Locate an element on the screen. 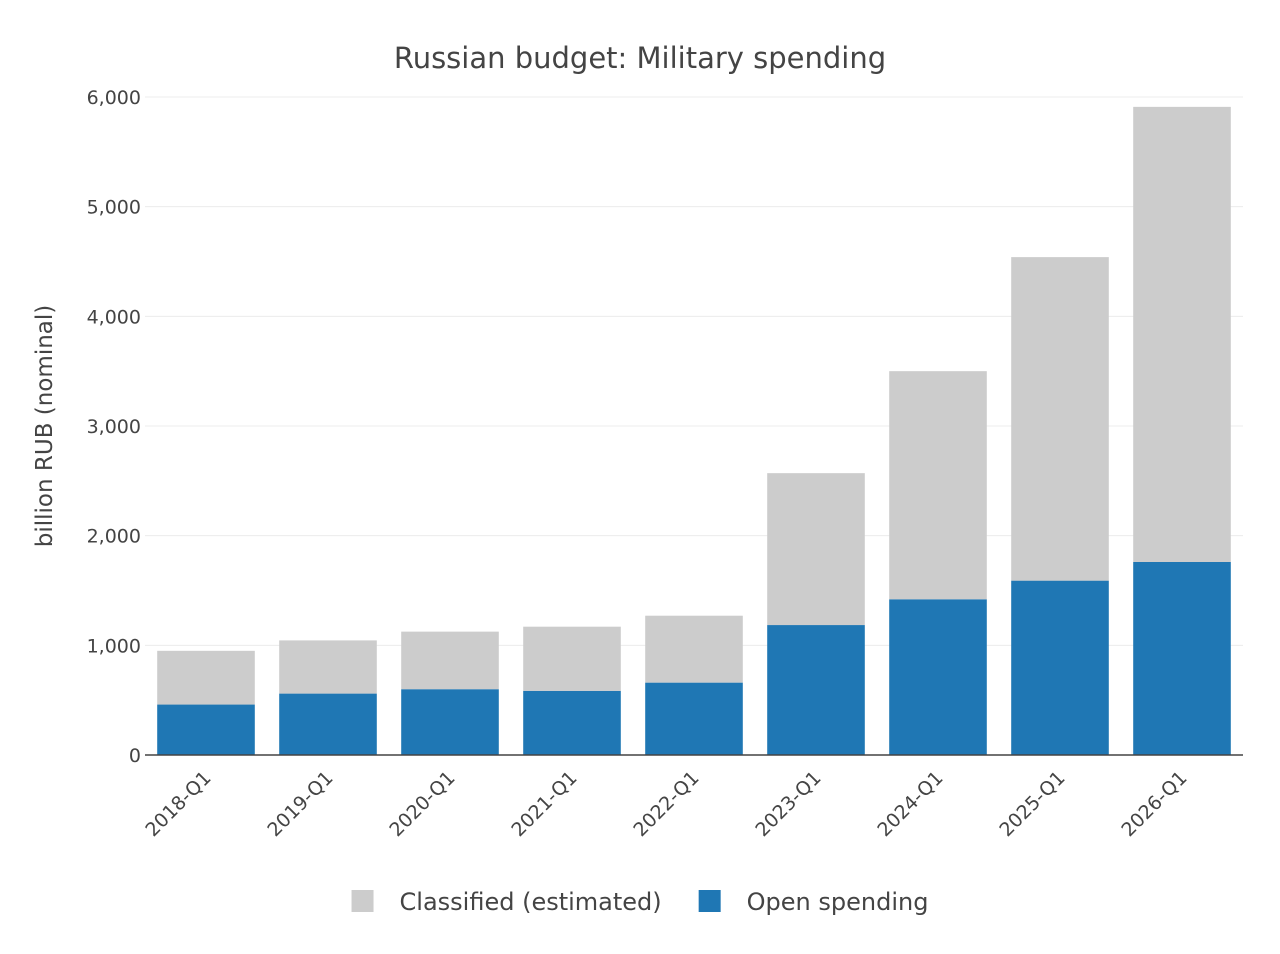  x-tick-label: 2023-Q1 is located at coordinates (788, 804).